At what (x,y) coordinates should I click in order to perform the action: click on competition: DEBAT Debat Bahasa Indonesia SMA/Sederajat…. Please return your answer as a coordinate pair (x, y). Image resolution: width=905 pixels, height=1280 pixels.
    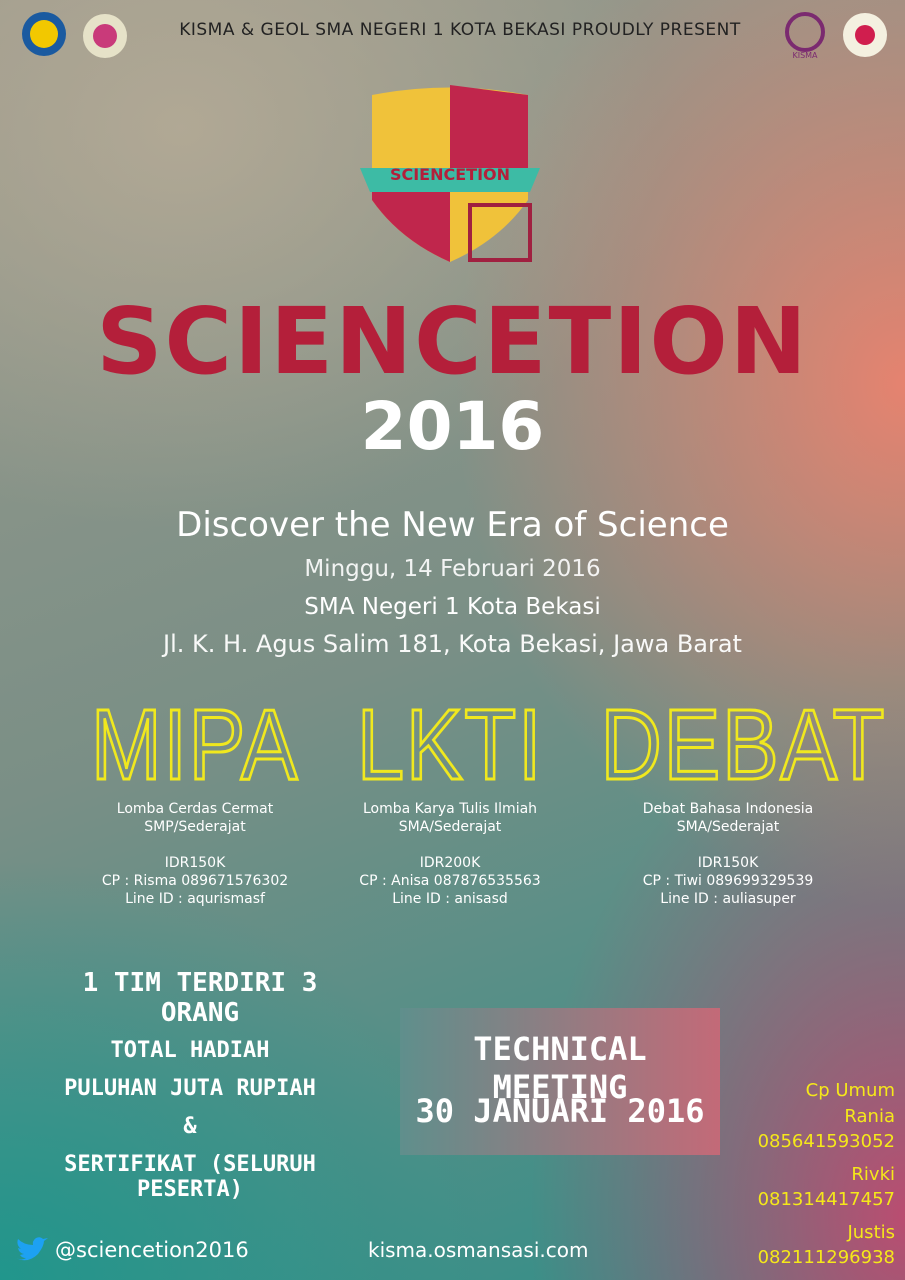
    Looking at the image, I should click on (732, 798).